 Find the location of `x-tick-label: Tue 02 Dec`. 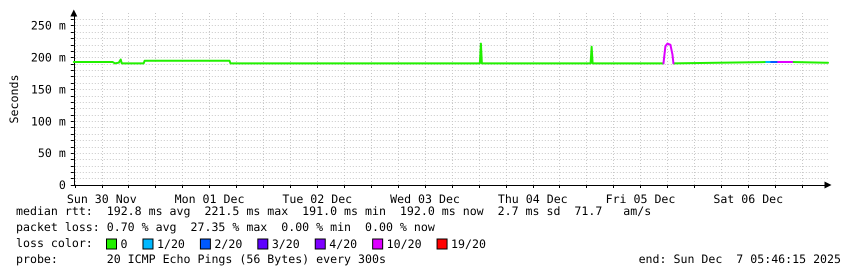

x-tick-label: Tue 02 Dec is located at coordinates (317, 199).